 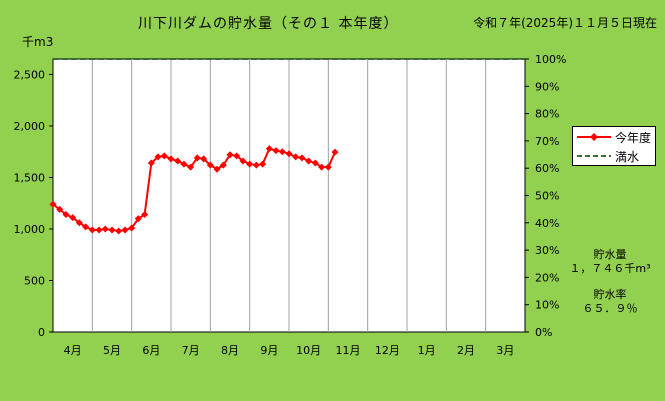 What do you see at coordinates (30, 126) in the screenshot?
I see `y-tick-label: 2,000` at bounding box center [30, 126].